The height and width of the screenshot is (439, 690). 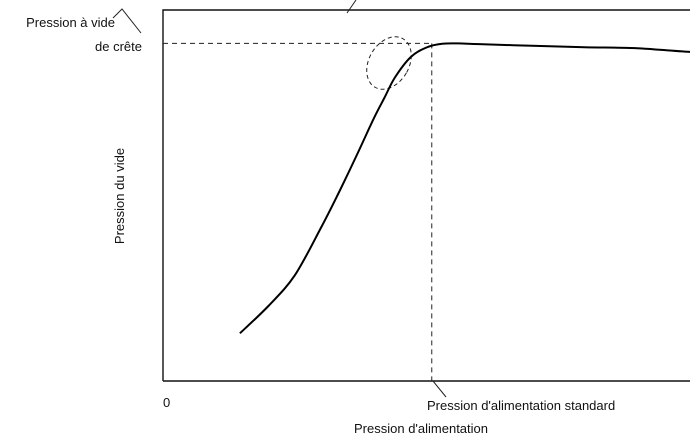 What do you see at coordinates (70, 22) in the screenshot?
I see `peak-label-line1: Pression à vide` at bounding box center [70, 22].